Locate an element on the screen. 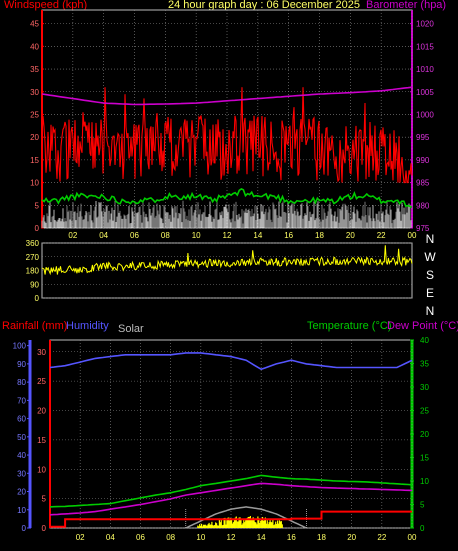 This screenshot has width=458, height=551. rainfall-tick-label: 0 is located at coordinates (44, 528).